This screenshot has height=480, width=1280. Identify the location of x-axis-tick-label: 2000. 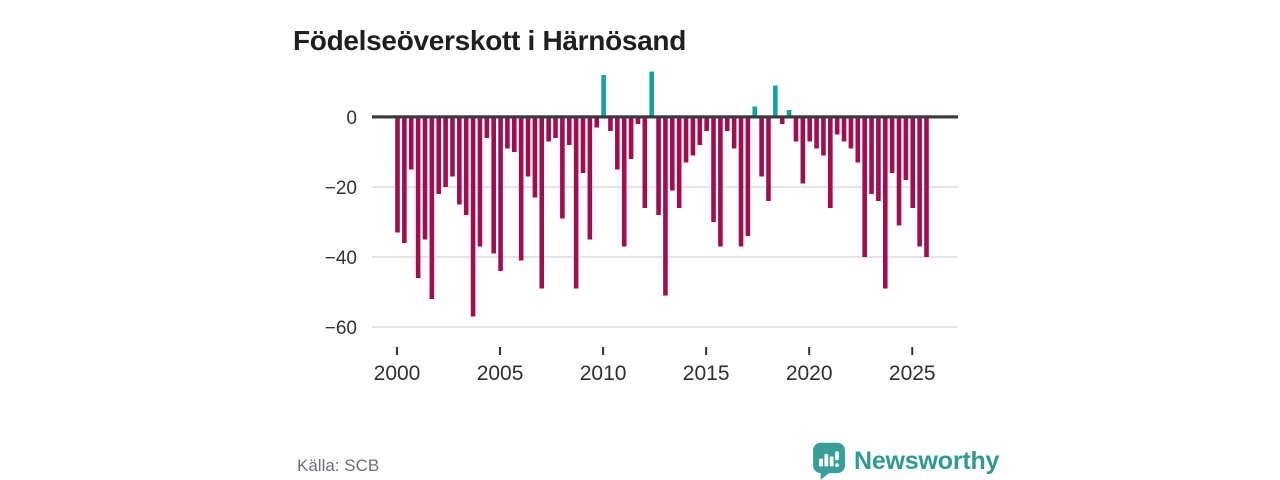
(397, 373).